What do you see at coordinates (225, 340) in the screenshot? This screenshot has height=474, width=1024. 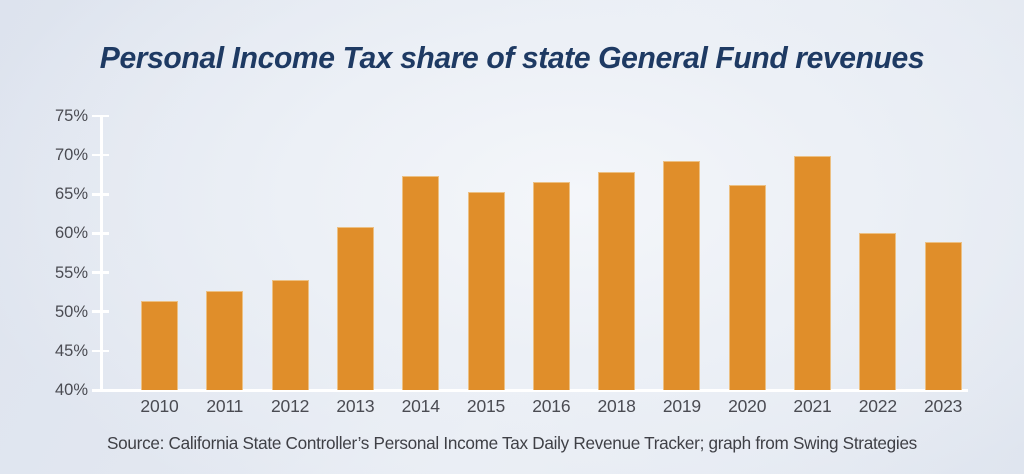 I see `bar-2011` at bounding box center [225, 340].